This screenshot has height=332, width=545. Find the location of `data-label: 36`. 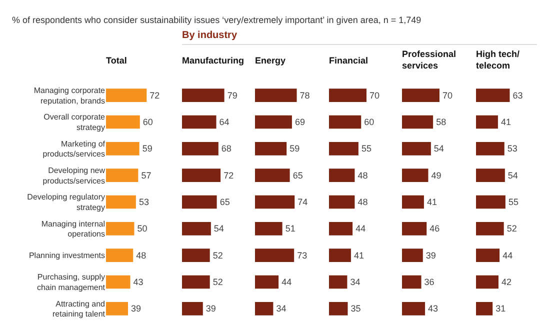

data-label: 36 is located at coordinates (429, 282).